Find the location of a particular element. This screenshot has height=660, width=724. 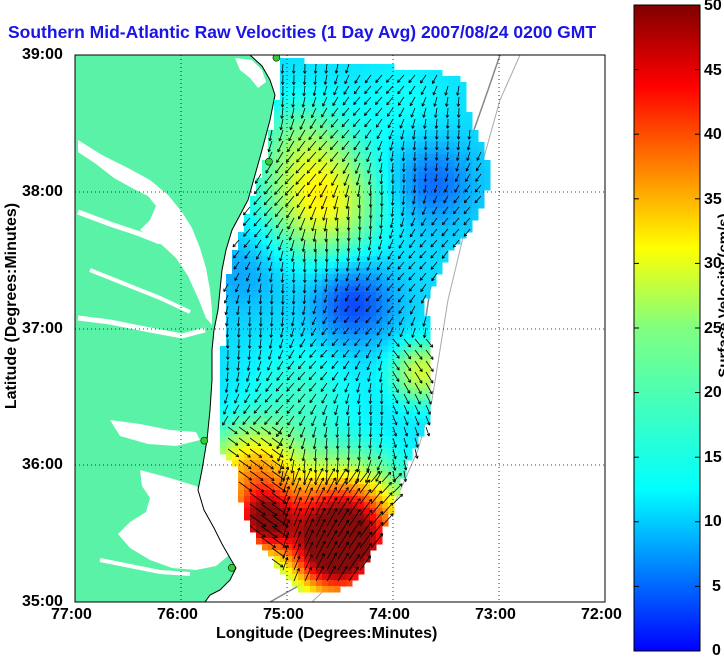

x-tick-label: 75:00 is located at coordinates (283, 615).